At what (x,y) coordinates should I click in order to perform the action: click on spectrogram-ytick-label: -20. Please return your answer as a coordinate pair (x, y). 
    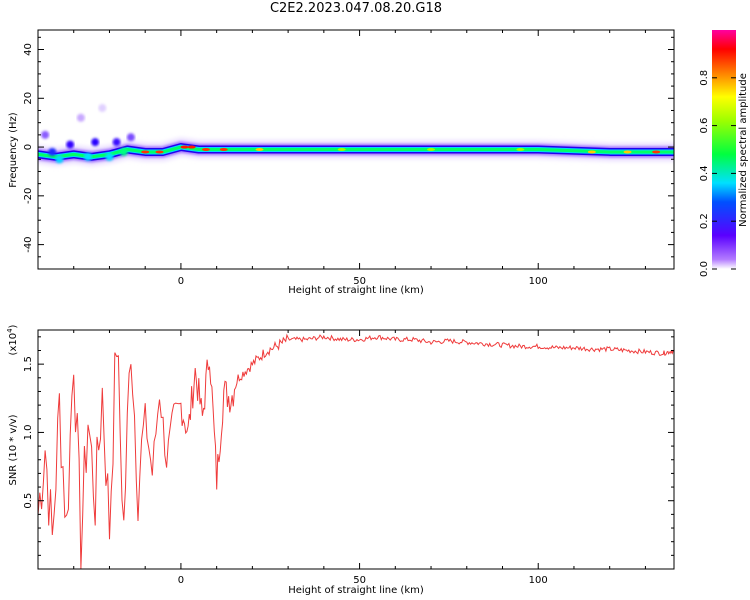
    Looking at the image, I should click on (28, 196).